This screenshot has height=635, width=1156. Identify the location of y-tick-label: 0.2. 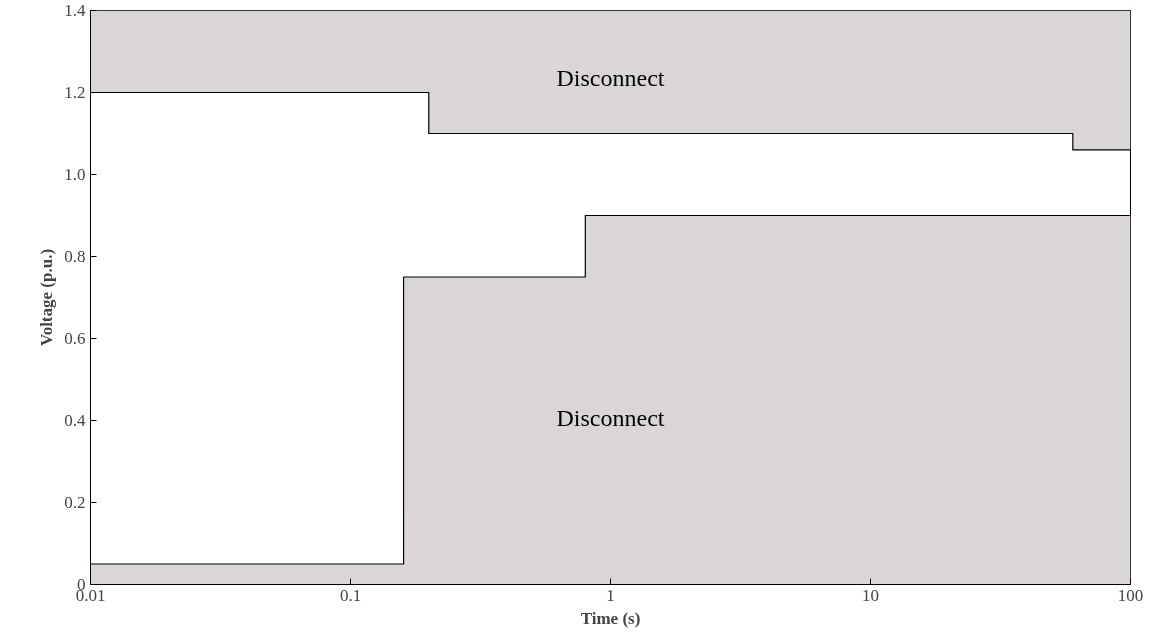
(75, 502).